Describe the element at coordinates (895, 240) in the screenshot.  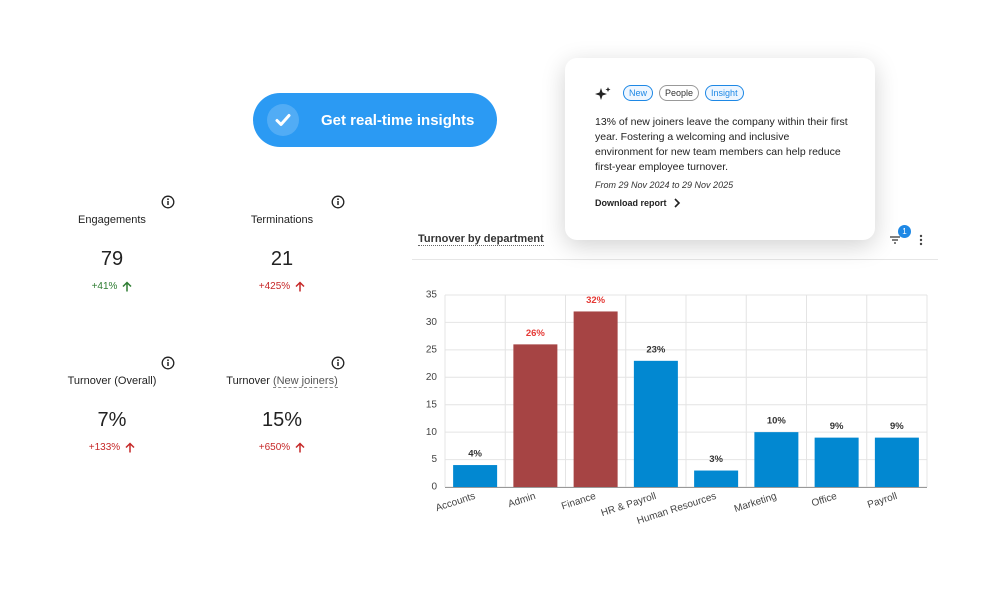
I see `filter-icon` at that location.